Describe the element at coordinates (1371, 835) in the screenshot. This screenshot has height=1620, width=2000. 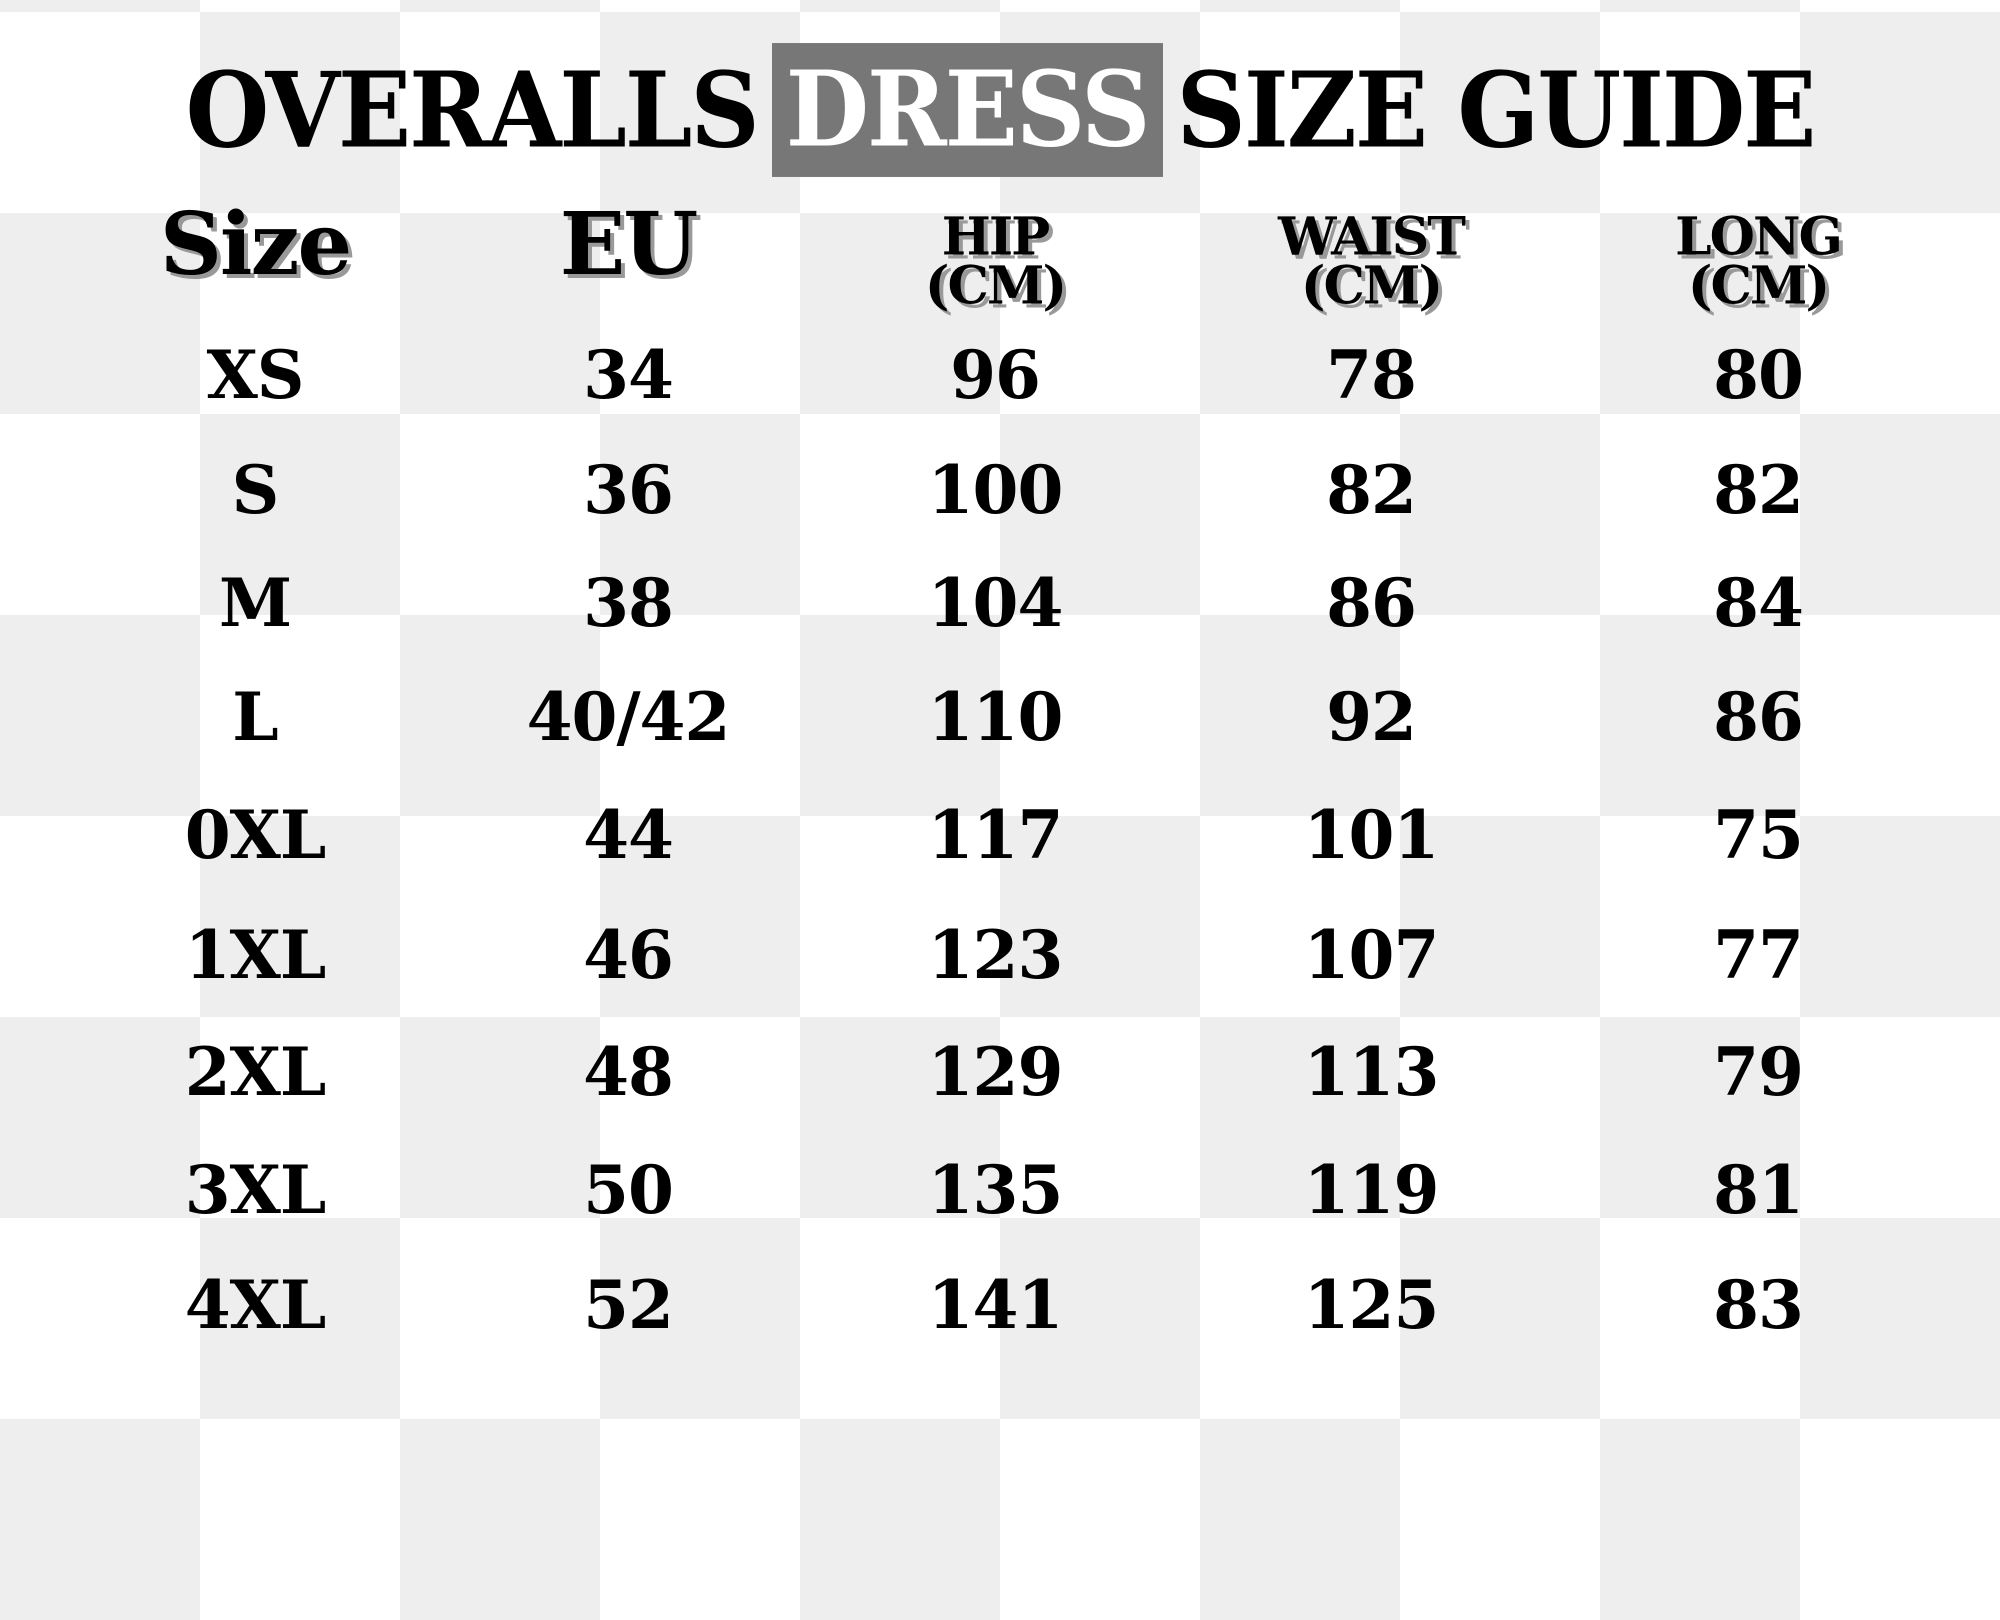
I see `table-cell: 101` at that location.